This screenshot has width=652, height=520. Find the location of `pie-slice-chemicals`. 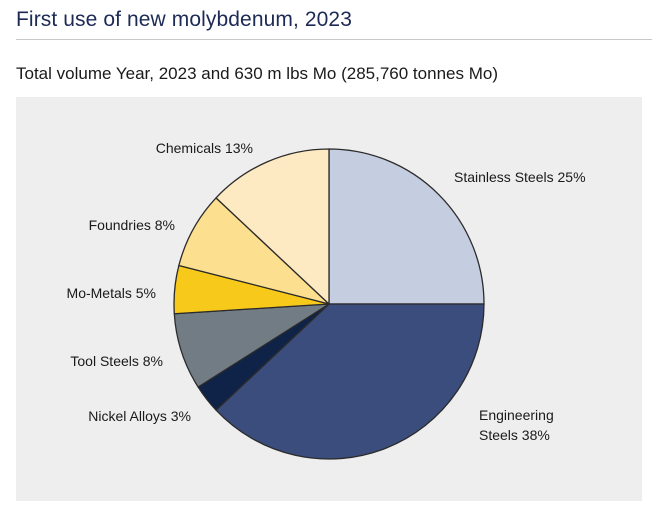

pie-slice-chemicals is located at coordinates (272, 226).